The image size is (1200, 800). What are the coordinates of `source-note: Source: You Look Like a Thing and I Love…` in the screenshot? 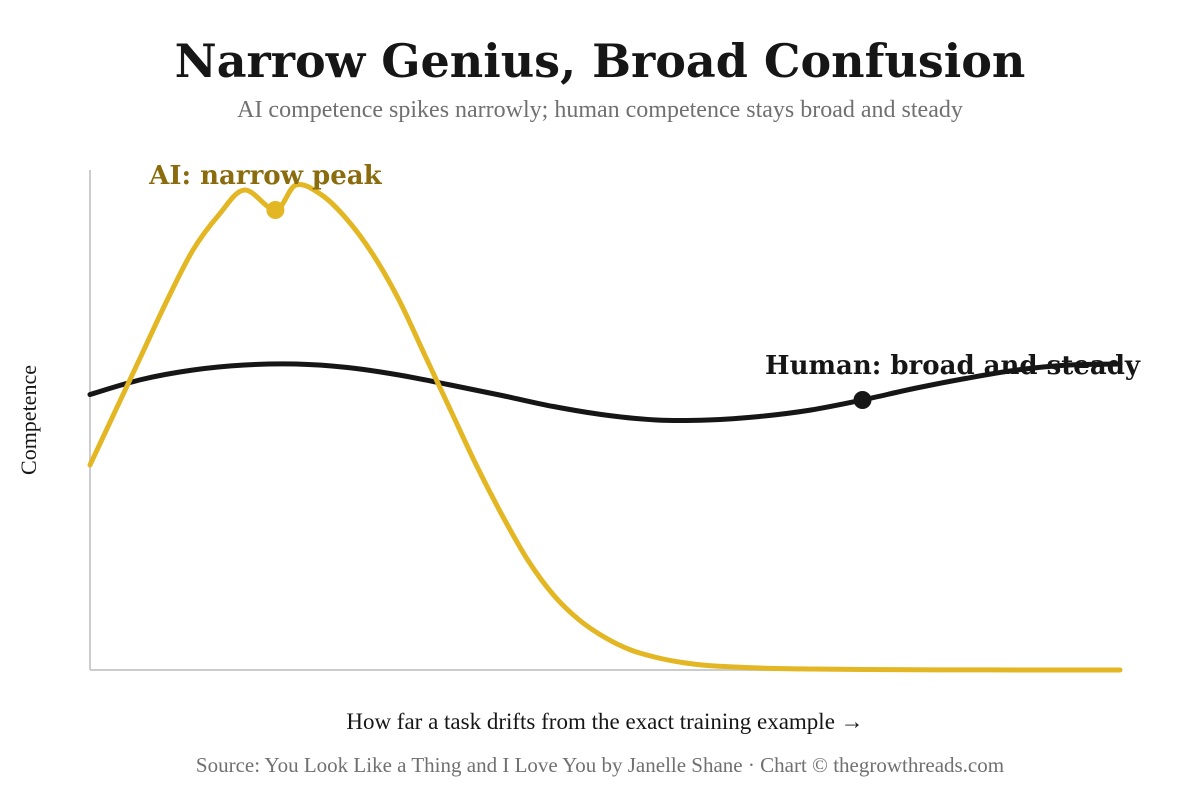 It's located at (600, 765).